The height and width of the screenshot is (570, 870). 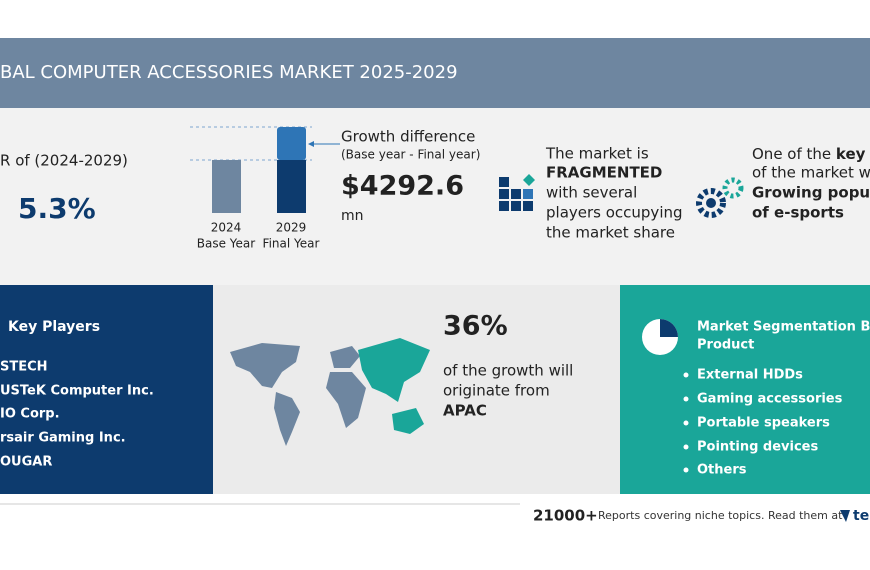 I want to click on segment: Pointing devices, so click(x=758, y=447).